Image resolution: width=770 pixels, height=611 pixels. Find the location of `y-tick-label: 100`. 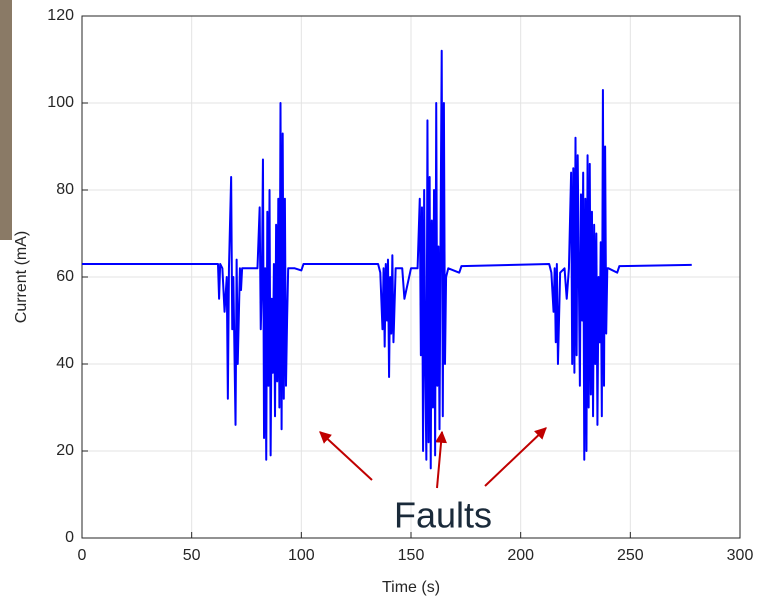

y-tick-label: 100 is located at coordinates (60, 102).